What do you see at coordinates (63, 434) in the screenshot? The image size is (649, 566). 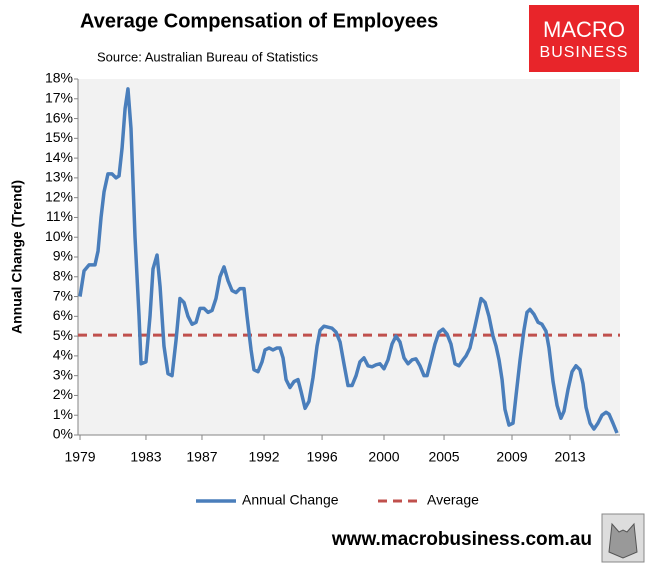 I see `y-tick-label: 0%` at bounding box center [63, 434].